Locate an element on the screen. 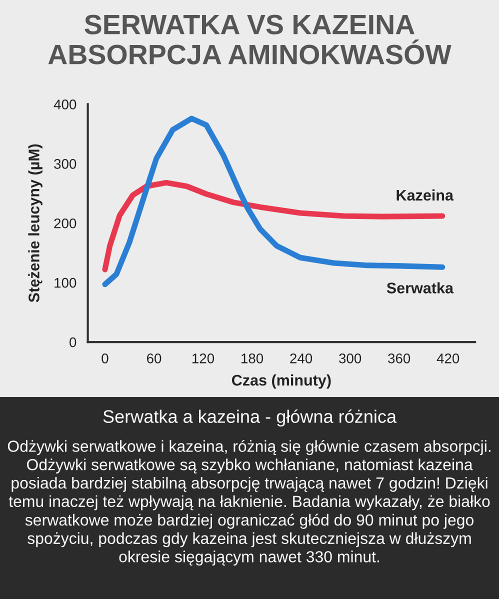 The width and height of the screenshot is (499, 599). y-tick-label: 200 is located at coordinates (65, 223).